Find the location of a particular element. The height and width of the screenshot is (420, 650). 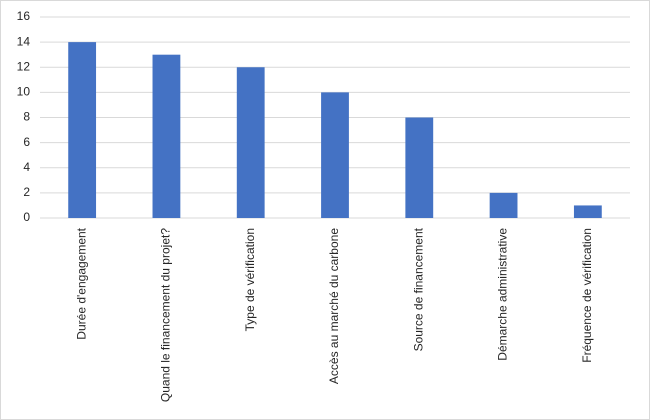

x-tick-label: Source de financement is located at coordinates (418, 289).